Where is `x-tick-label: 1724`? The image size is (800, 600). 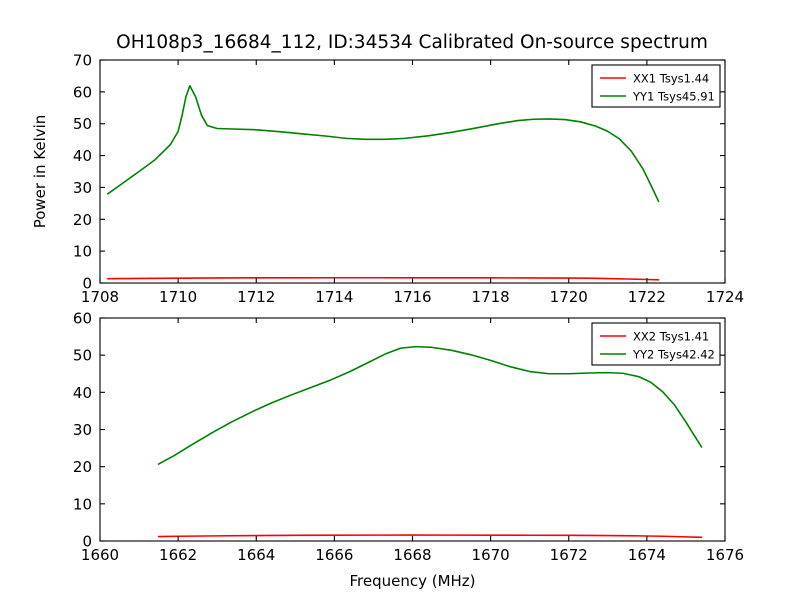 x-tick-label: 1724 is located at coordinates (725, 297).